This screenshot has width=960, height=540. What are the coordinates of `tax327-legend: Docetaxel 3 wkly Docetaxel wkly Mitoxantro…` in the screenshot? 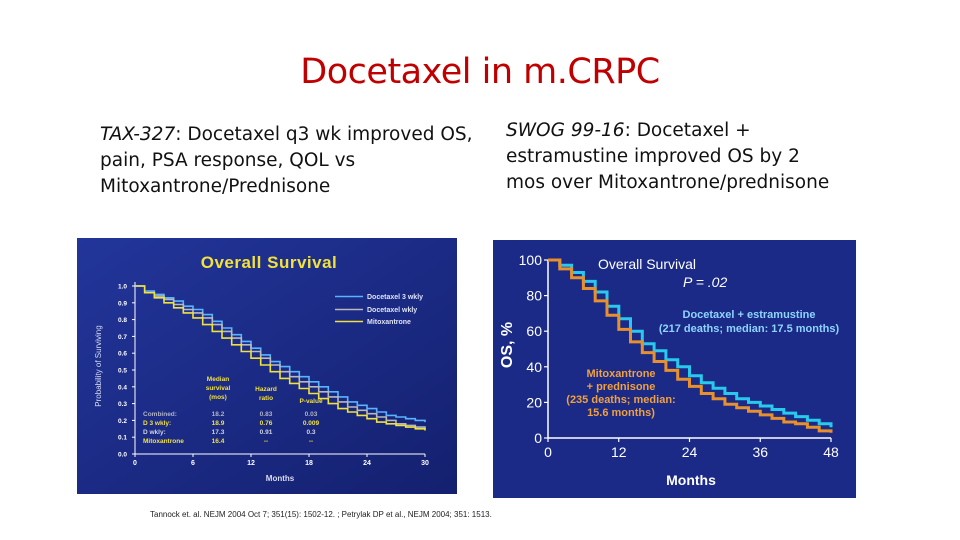 It's located at (379, 310).